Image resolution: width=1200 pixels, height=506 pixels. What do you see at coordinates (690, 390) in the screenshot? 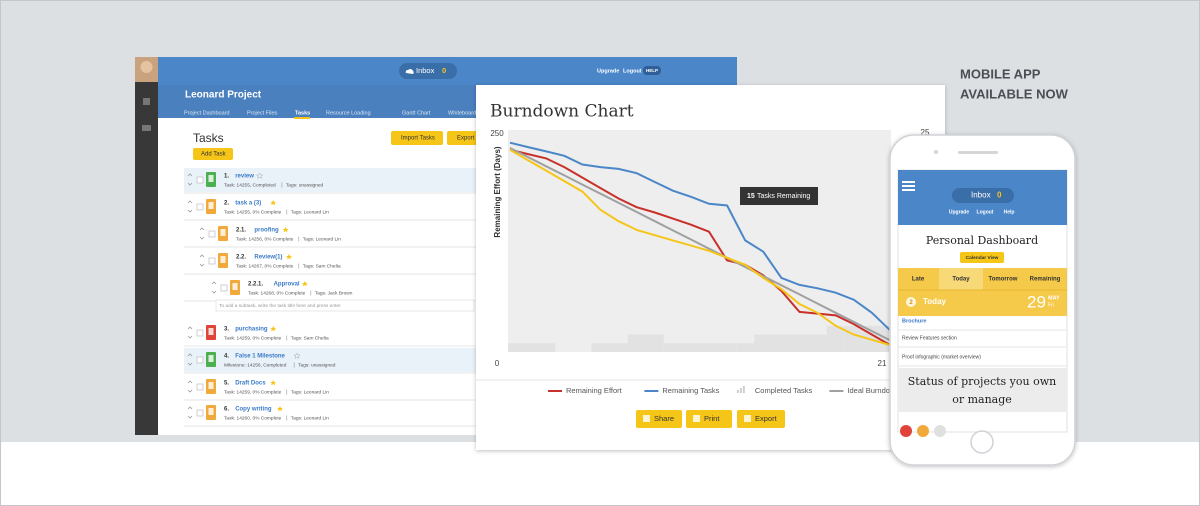
I see `legend-label: Remaining Tasks` at bounding box center [690, 390].